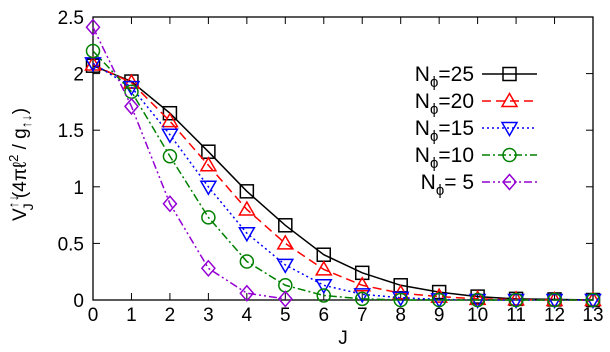 The width and height of the screenshot is (610, 352). I want to click on x-tick-label: 5, so click(285, 315).